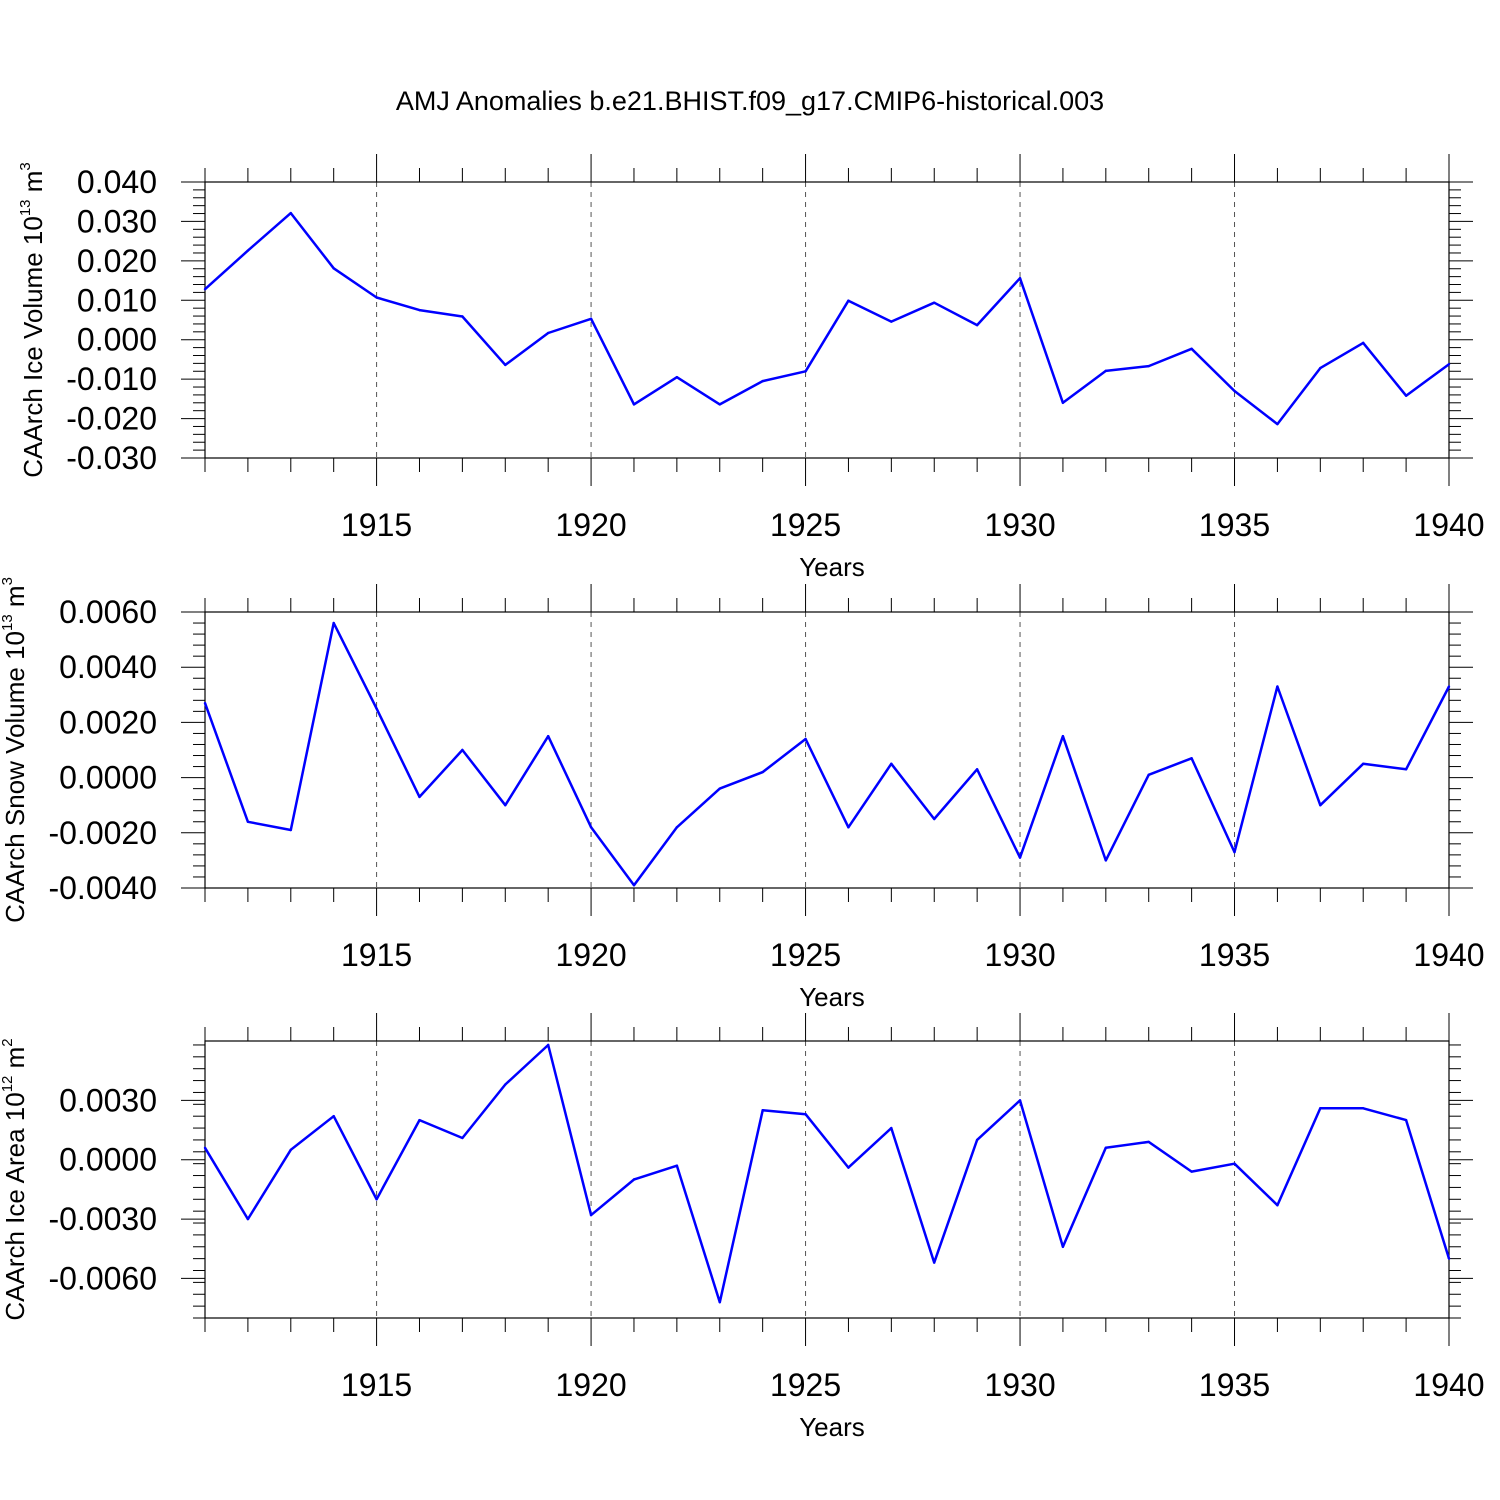 The height and width of the screenshot is (1500, 1500). Describe the element at coordinates (117, 340) in the screenshot. I see `y-tick-label: 0.000` at that location.